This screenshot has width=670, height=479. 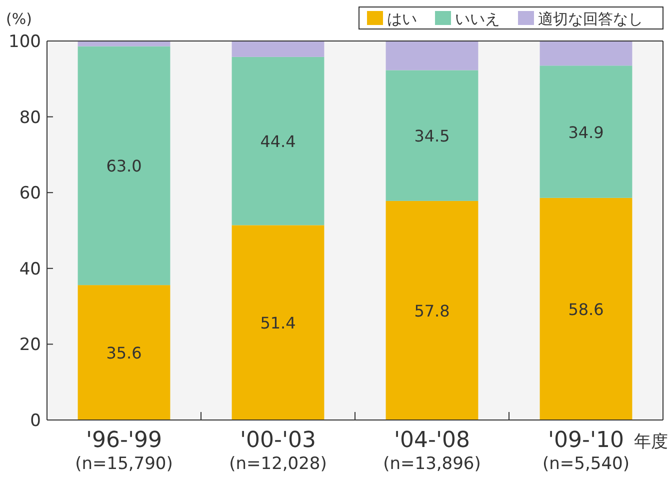 I want to click on x-tick-label: '00-'03 (n=12,028), so click(x=278, y=451).